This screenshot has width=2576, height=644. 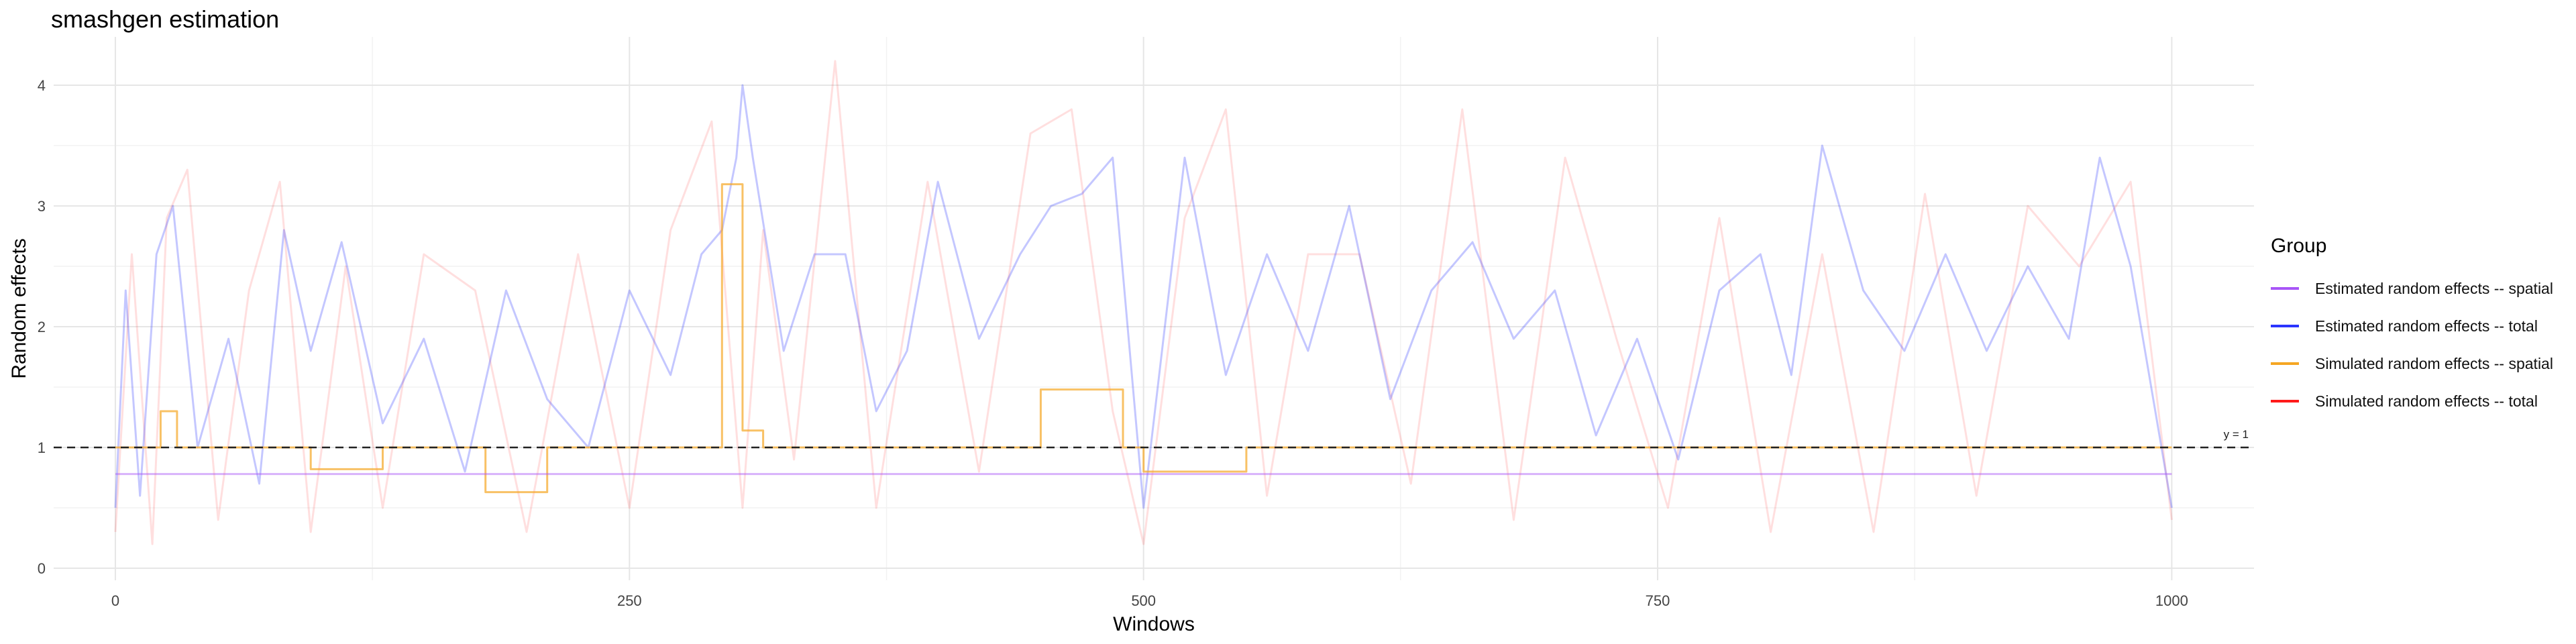 What do you see at coordinates (2171, 600) in the screenshot?
I see `x-tick-label: 1000` at bounding box center [2171, 600].